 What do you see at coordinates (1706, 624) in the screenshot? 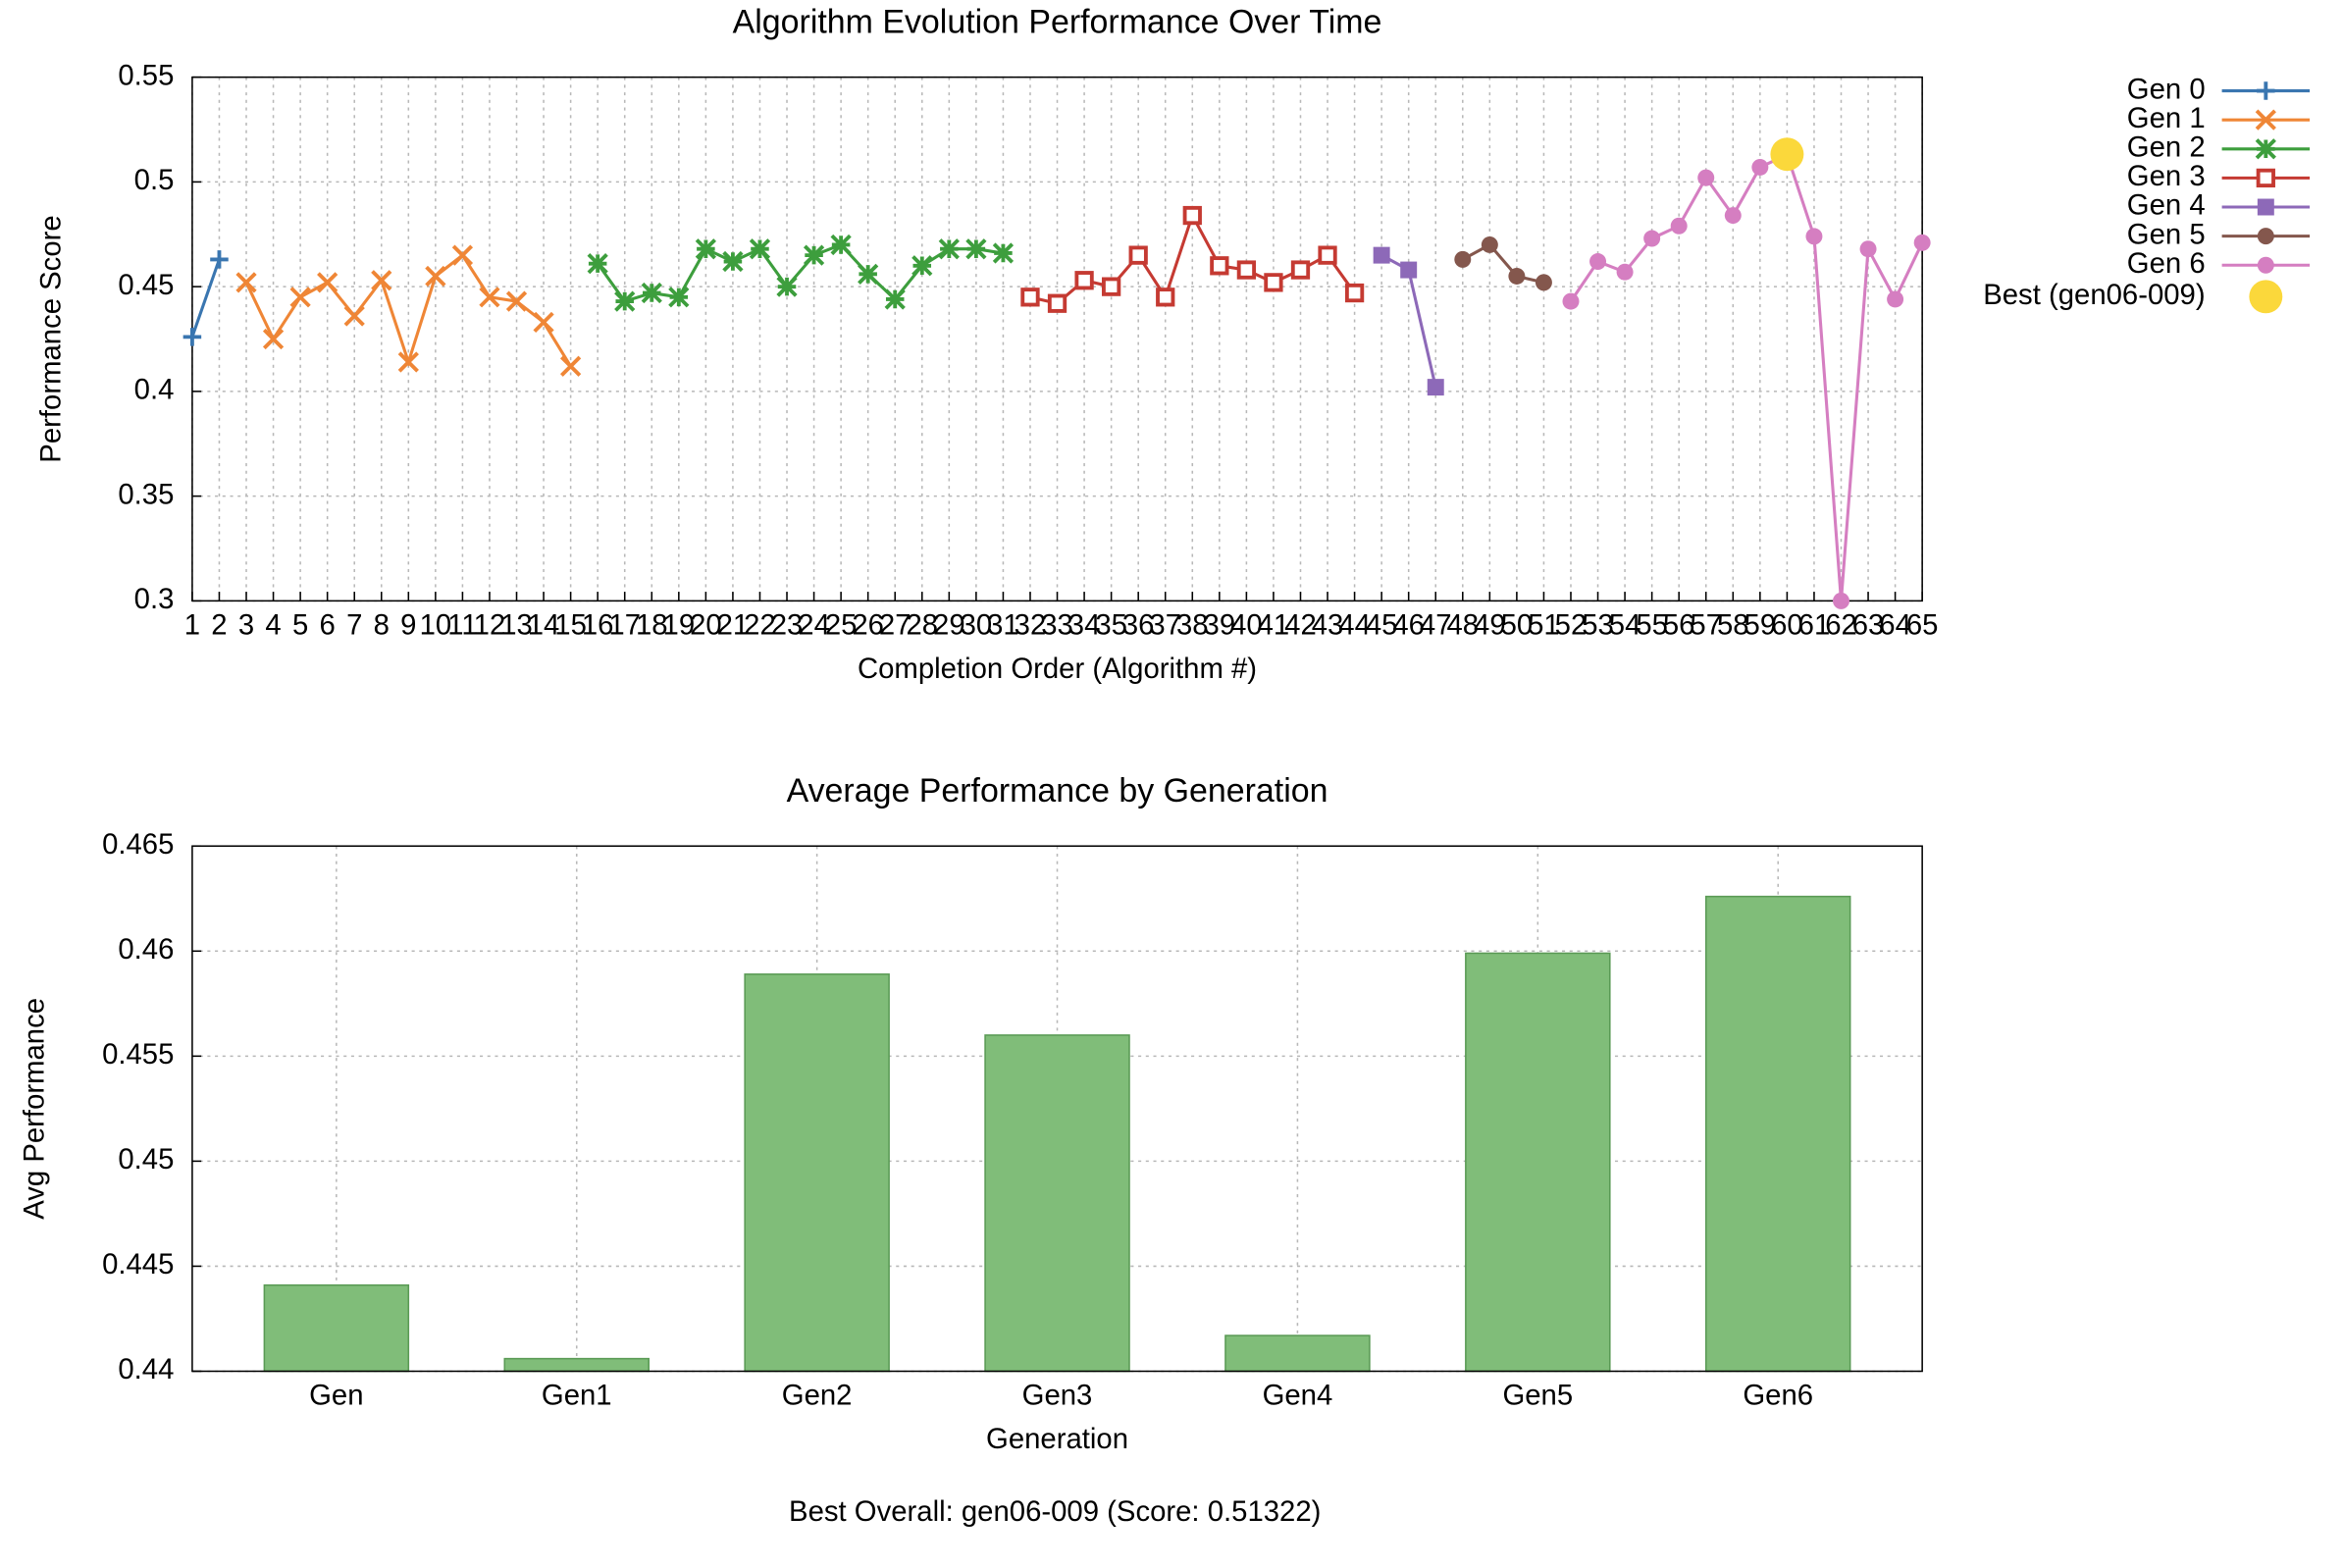
I see `x-tick-label: 57` at bounding box center [1706, 624].